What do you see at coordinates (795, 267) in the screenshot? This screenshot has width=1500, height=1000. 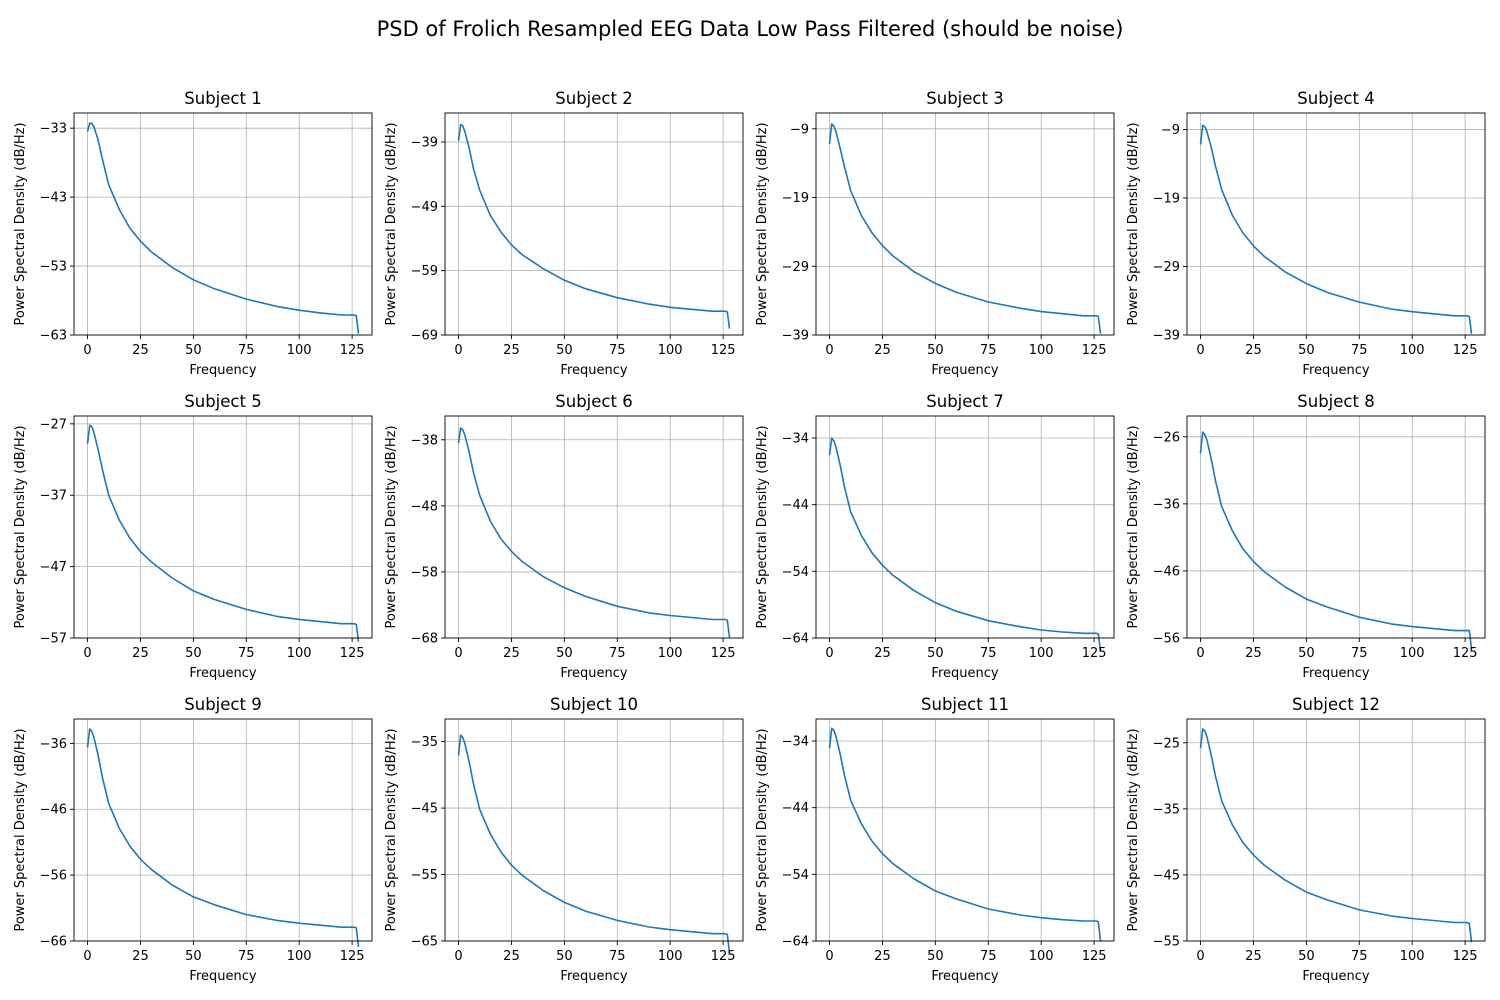 I see `y-tick-label: −29` at bounding box center [795, 267].